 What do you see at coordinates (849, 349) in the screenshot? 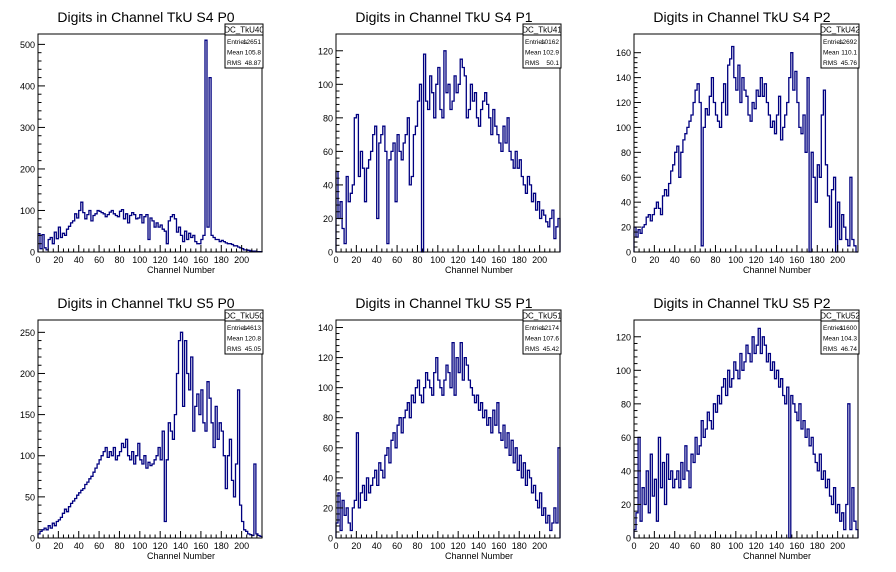
I see `stats-rms-value: 46.74` at bounding box center [849, 349].